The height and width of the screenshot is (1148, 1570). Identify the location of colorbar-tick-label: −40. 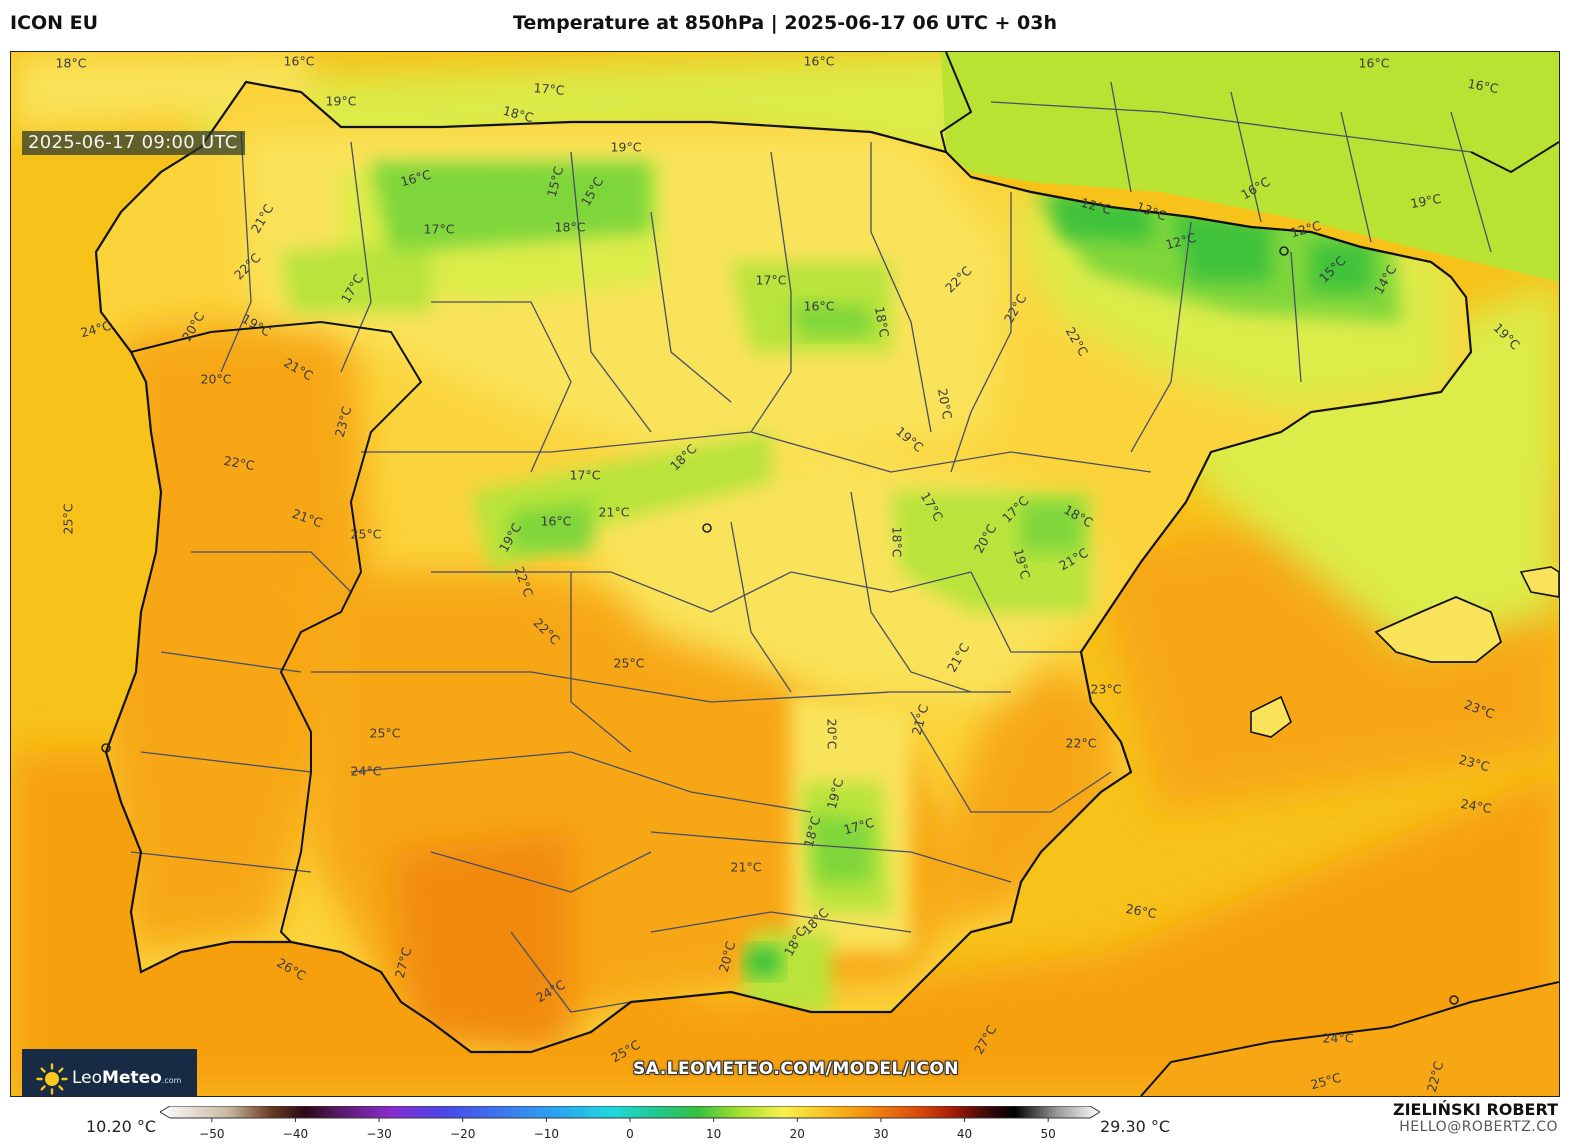
(295, 1134).